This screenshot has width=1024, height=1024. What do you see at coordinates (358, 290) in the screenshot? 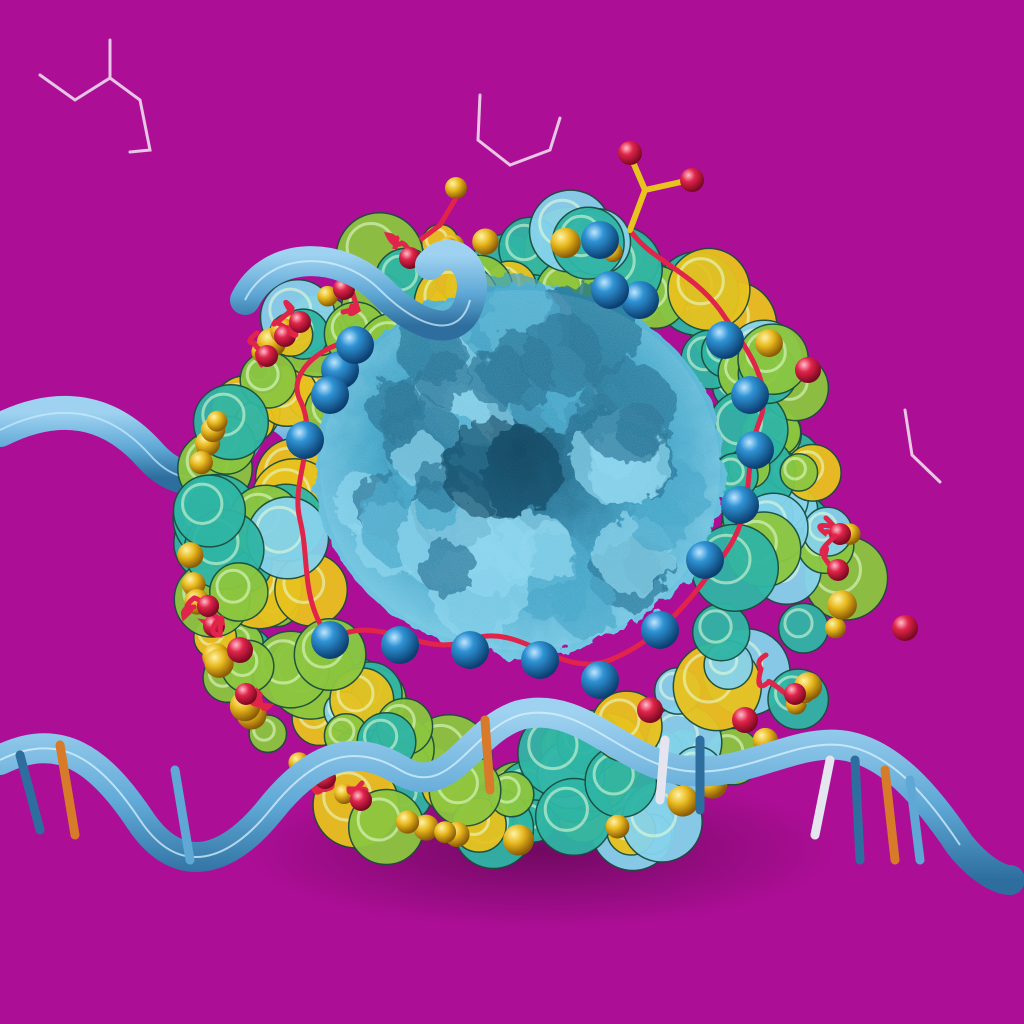
I see `dna-ribbon-top-loop` at bounding box center [358, 290].